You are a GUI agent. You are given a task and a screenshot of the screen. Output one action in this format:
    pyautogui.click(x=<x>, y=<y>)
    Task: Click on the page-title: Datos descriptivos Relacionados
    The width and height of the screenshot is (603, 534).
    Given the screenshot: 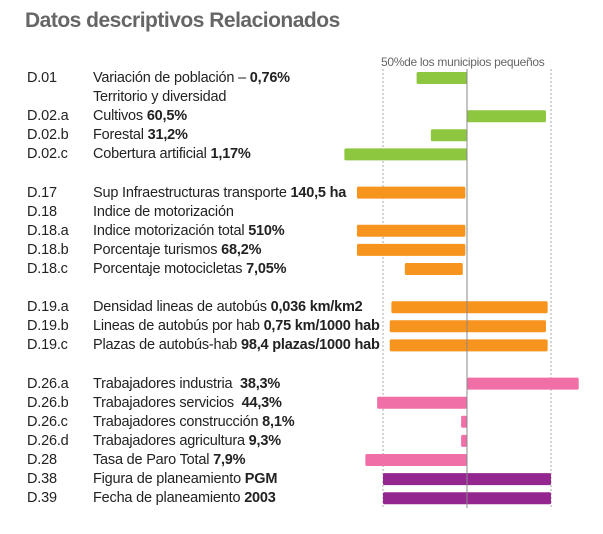 What is the action you would take?
    pyautogui.click(x=182, y=20)
    